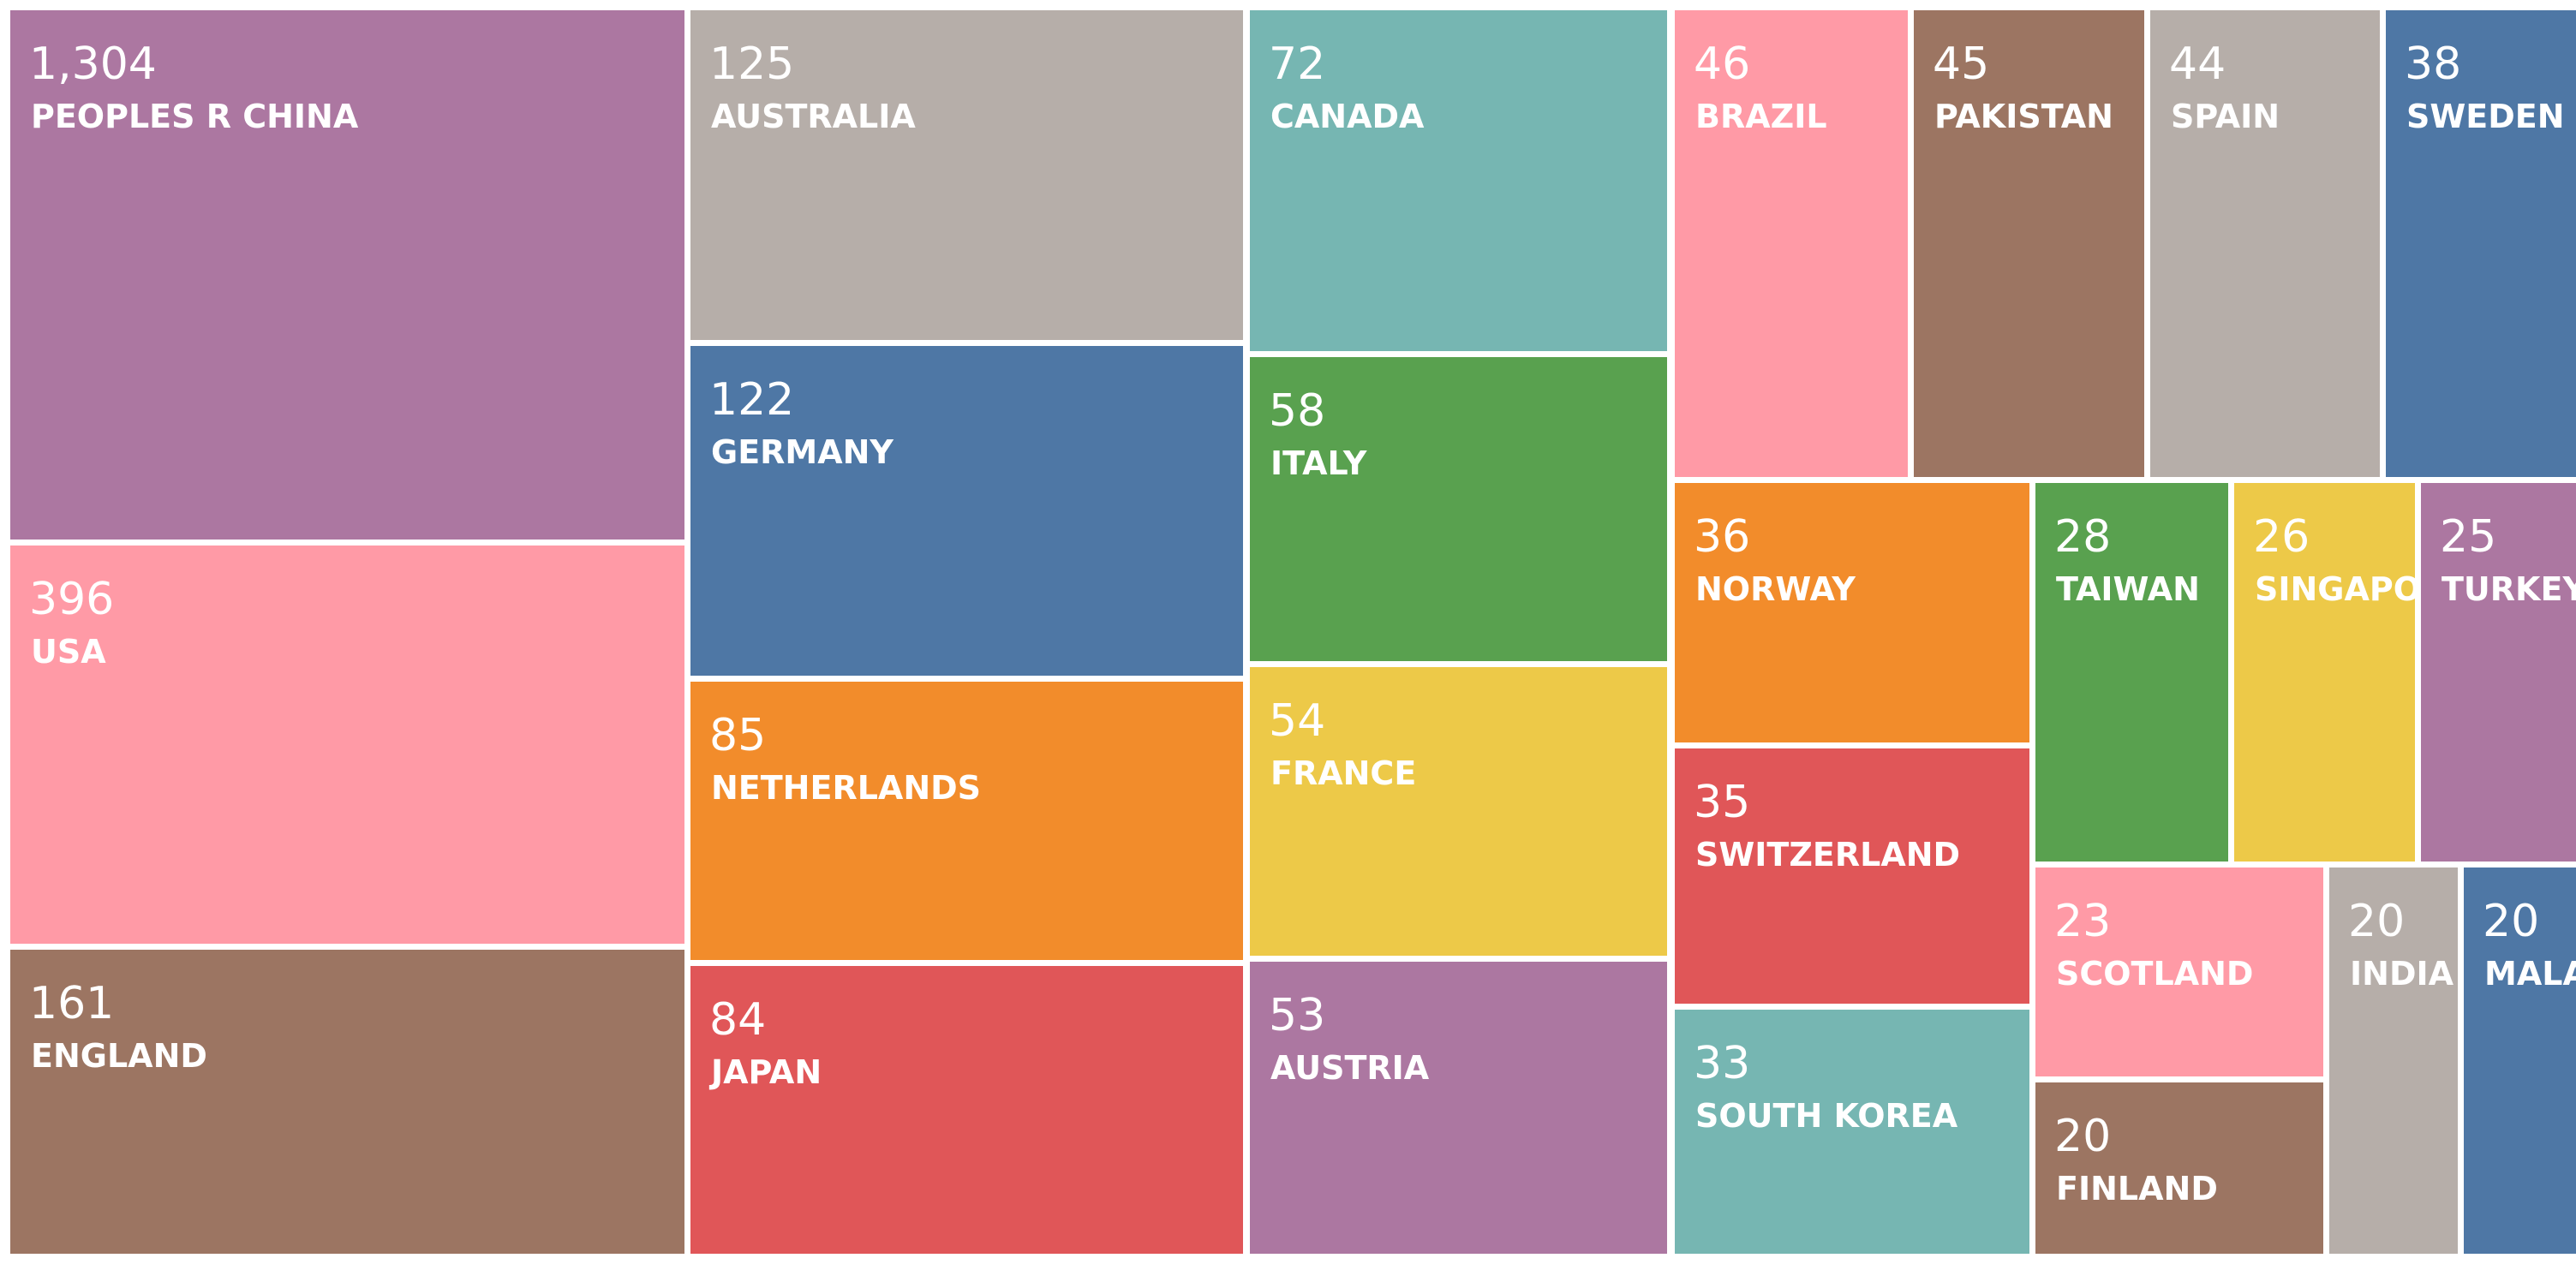 Image resolution: width=2576 pixels, height=1264 pixels. Describe the element at coordinates (72, 1003) in the screenshot. I see `value-label-england: 161` at that location.